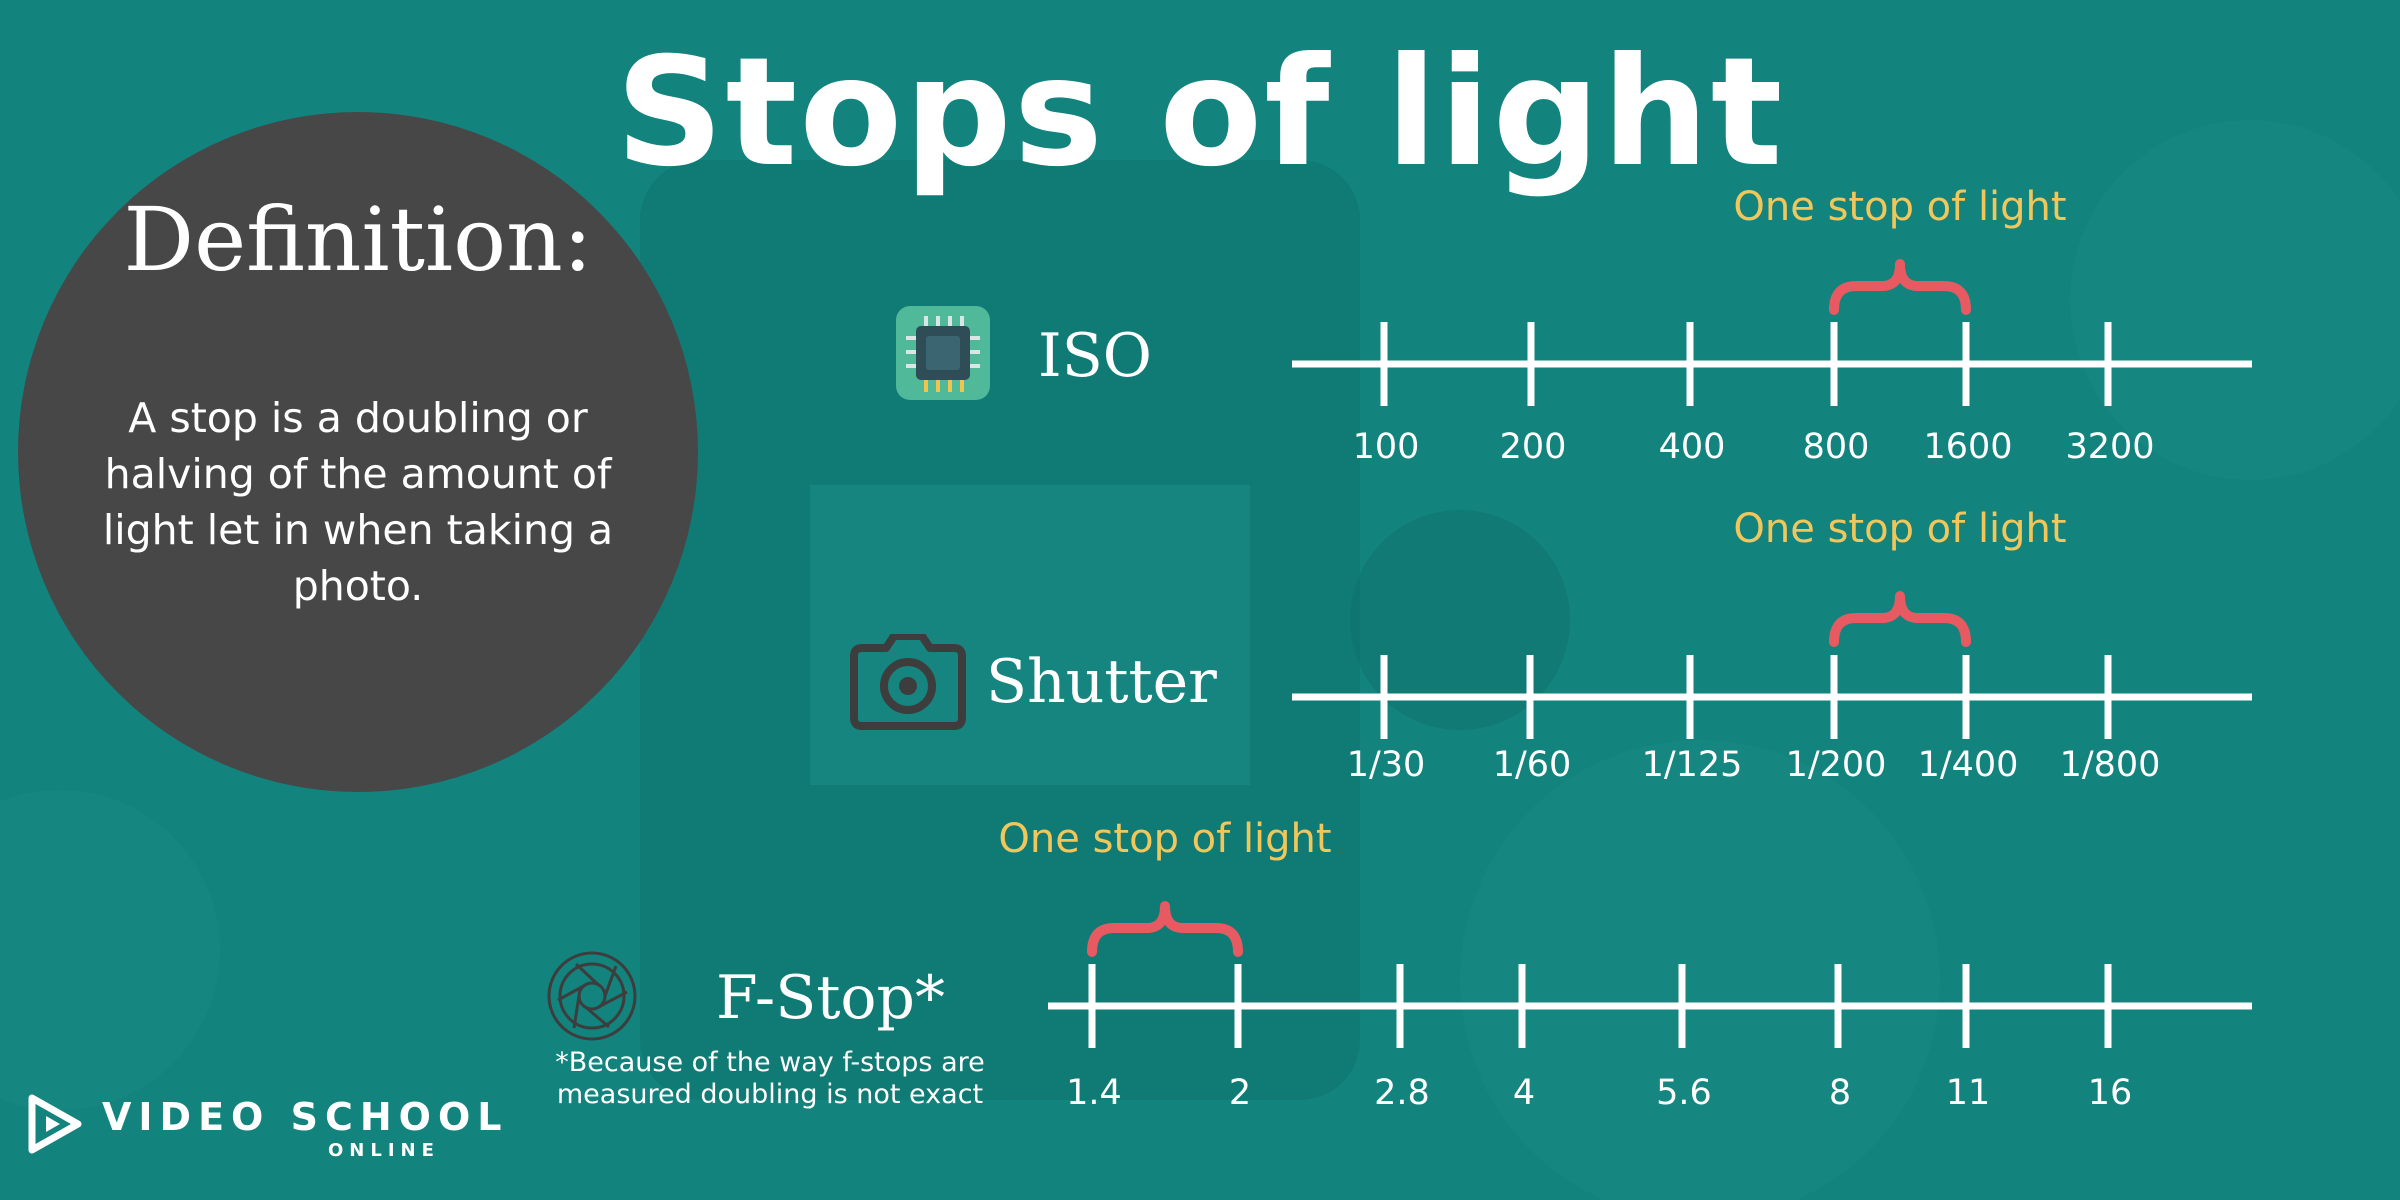 This screenshot has width=2400, height=1200. Describe the element at coordinates (1968, 765) in the screenshot. I see `shutter-tick-label: 1/400` at that location.